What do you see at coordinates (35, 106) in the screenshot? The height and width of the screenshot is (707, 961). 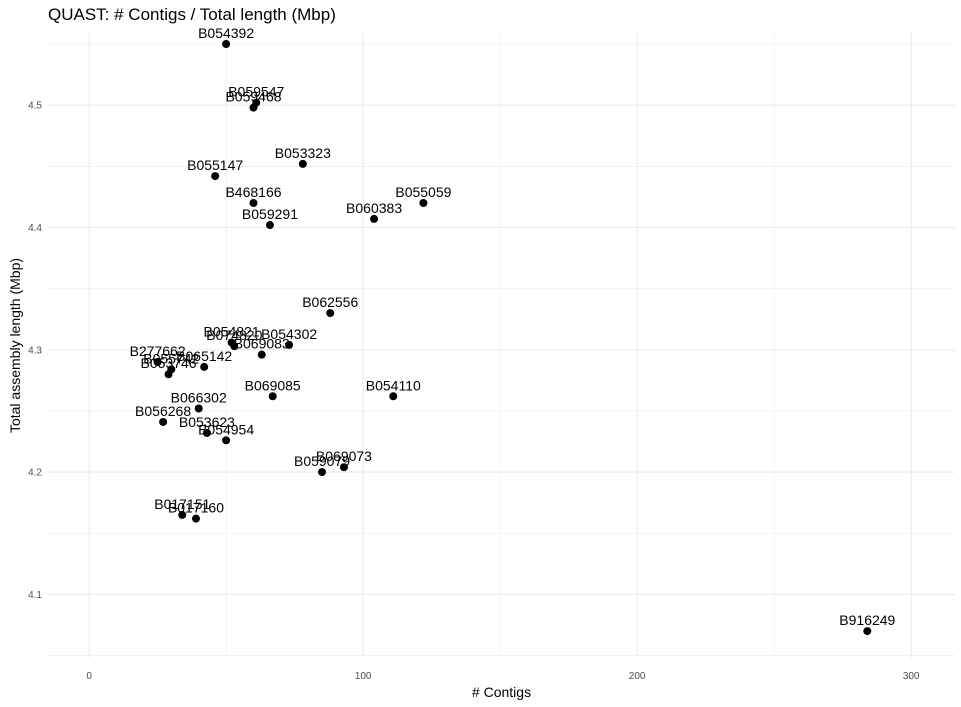 I see `y-tick-label: 4.5` at bounding box center [35, 106].